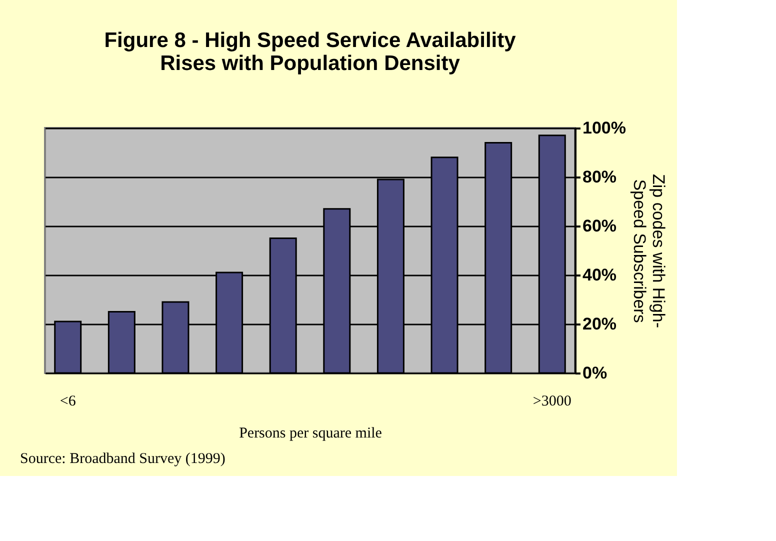  I want to click on x-tick-label: <6, so click(68, 402).